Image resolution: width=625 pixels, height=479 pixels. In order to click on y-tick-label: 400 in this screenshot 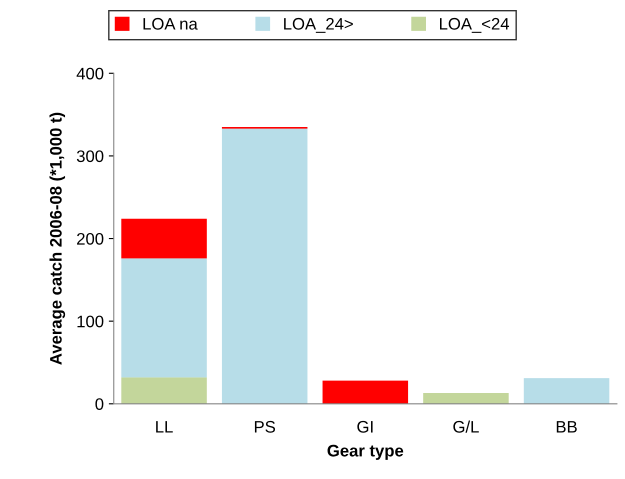, I will do `click(90, 74)`.